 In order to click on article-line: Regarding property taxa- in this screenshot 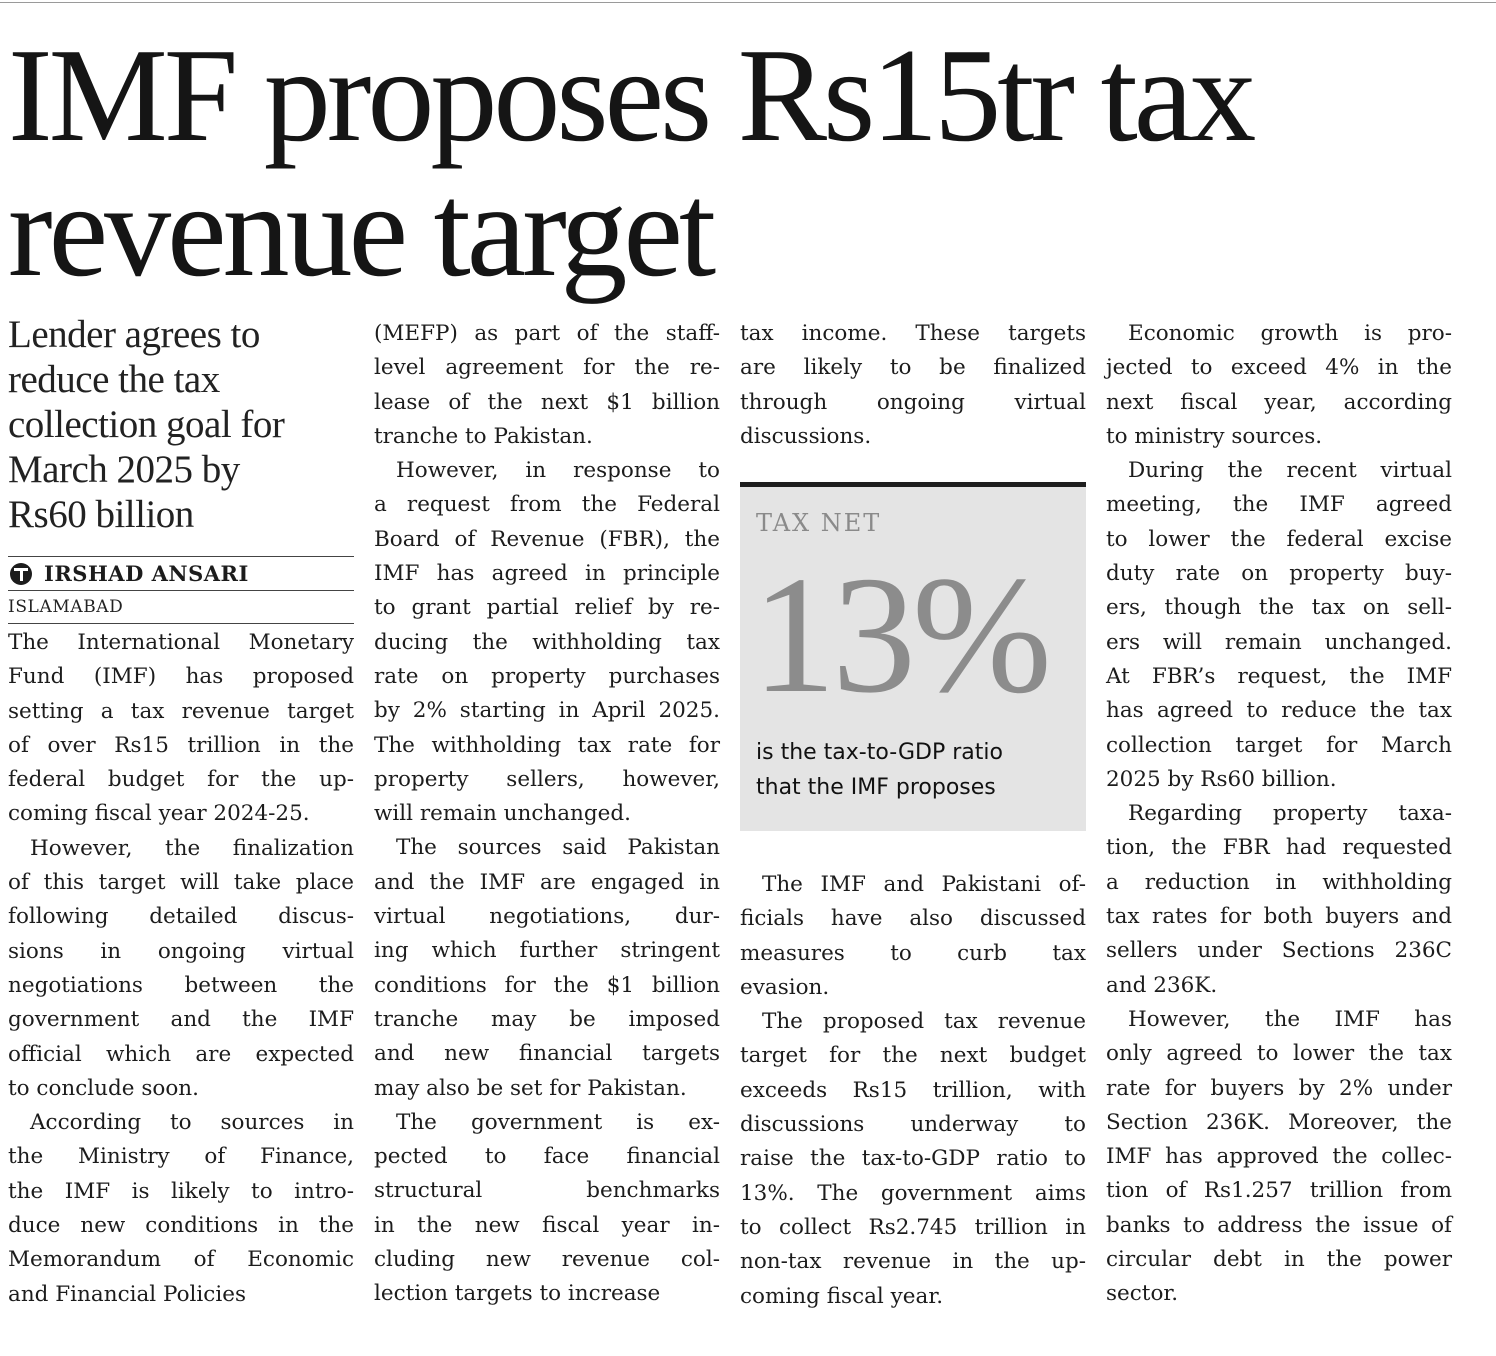, I will do `click(1290, 814)`.